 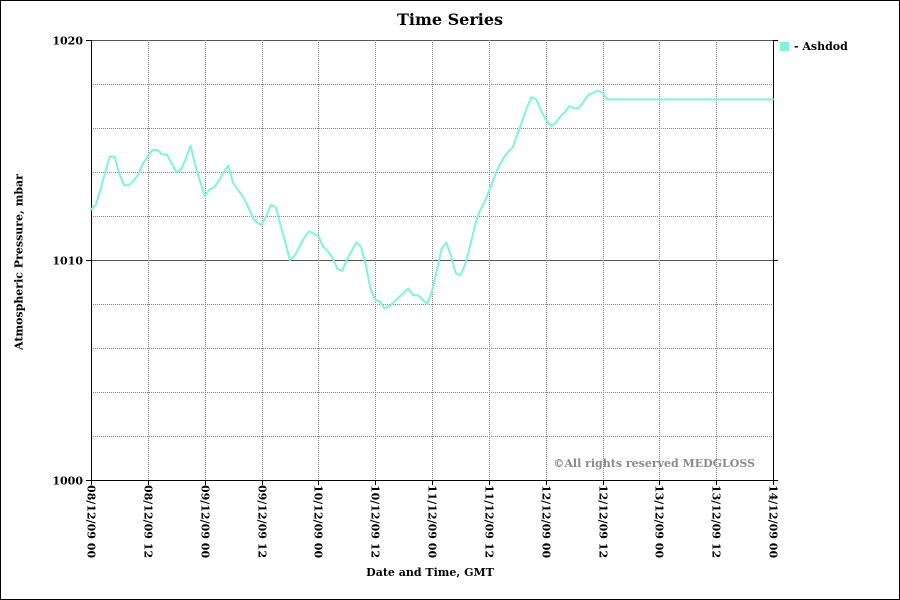 What do you see at coordinates (716, 521) in the screenshot?
I see `x-tick-label: 13/12/09 12` at bounding box center [716, 521].